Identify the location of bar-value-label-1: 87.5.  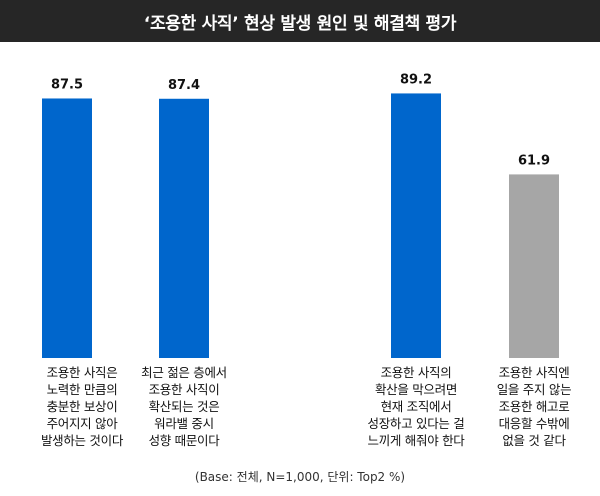
(67, 84).